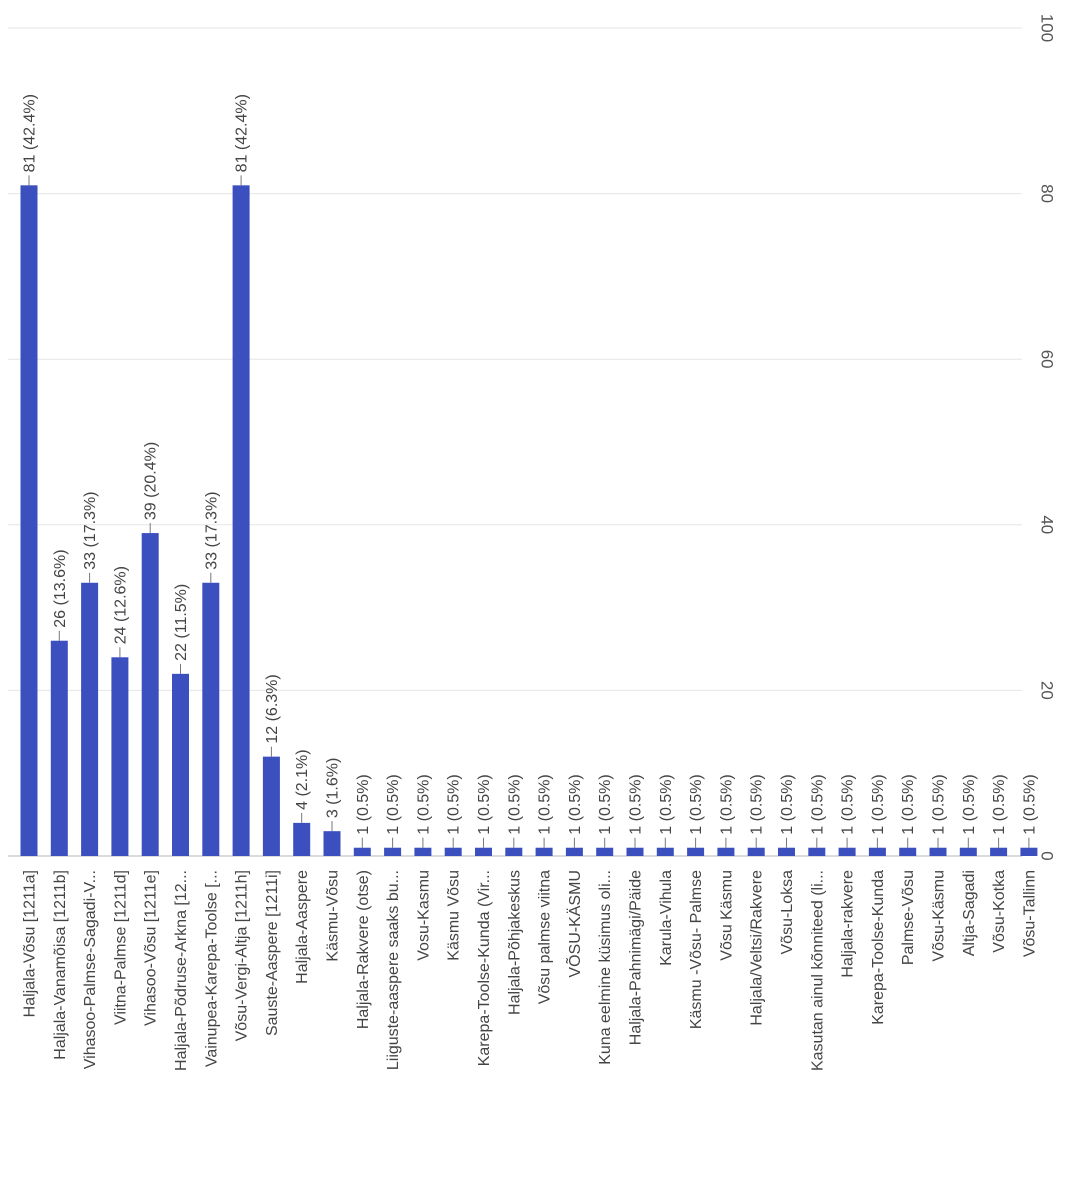 This screenshot has height=1186, width=1070. Describe the element at coordinates (423, 915) in the screenshot. I see `category-label: Vosu-Kasmu` at that location.